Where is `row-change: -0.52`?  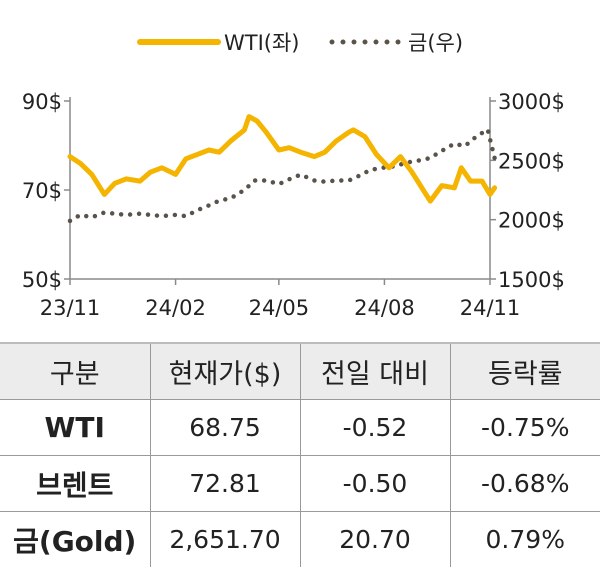
row-change: -0.52 is located at coordinates (375, 428).